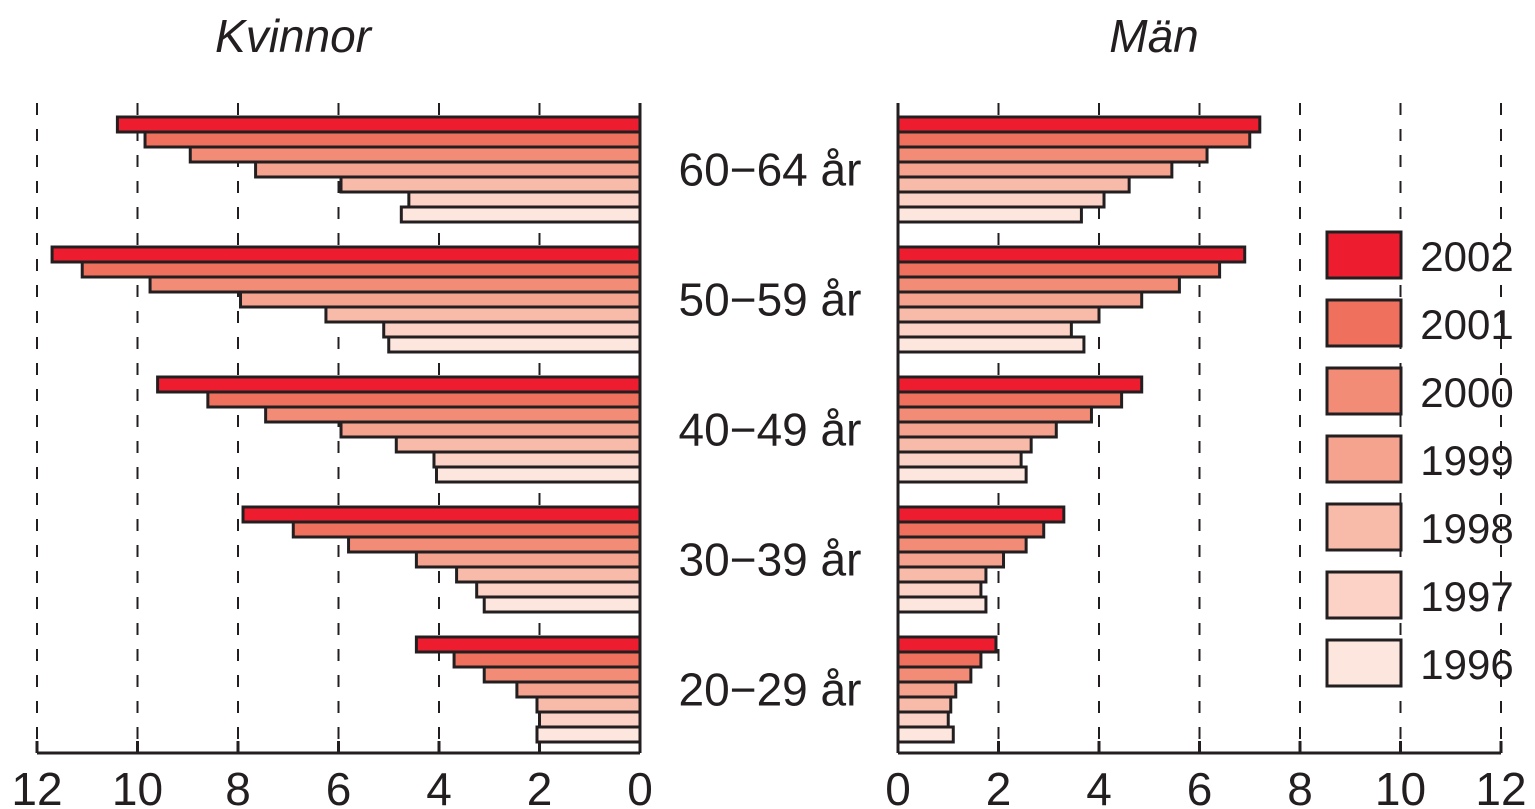 The image size is (1535, 809). What do you see at coordinates (238, 786) in the screenshot?
I see `kvinnor-tick-label-8: 8` at bounding box center [238, 786].